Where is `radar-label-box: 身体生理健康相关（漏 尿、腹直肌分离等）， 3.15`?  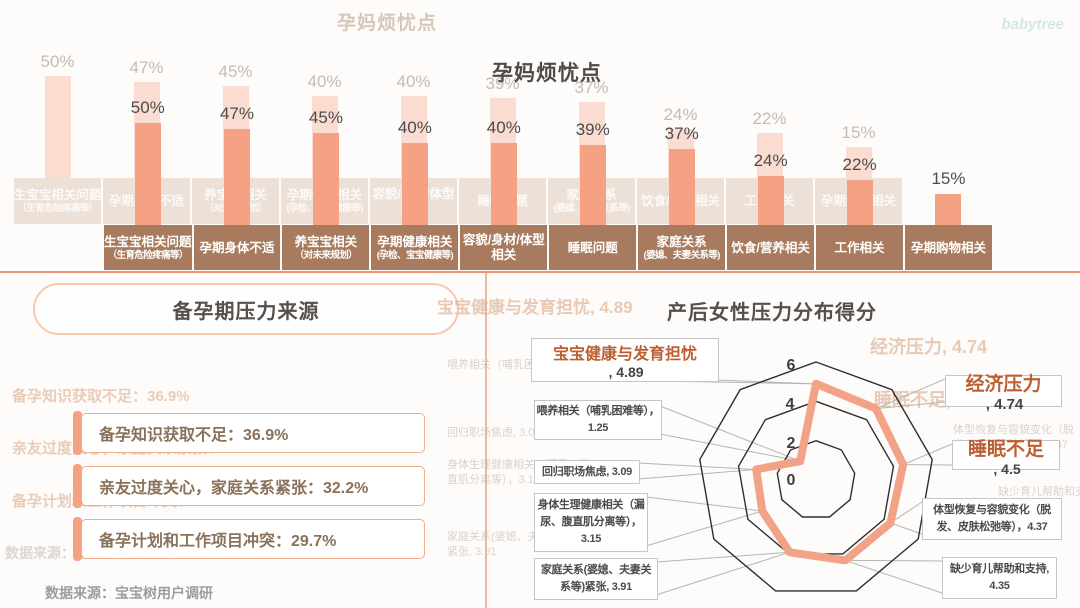 radar-label-box: 身体生理健康相关（漏 尿、腹直肌分离等）， 3.15 is located at coordinates (591, 522).